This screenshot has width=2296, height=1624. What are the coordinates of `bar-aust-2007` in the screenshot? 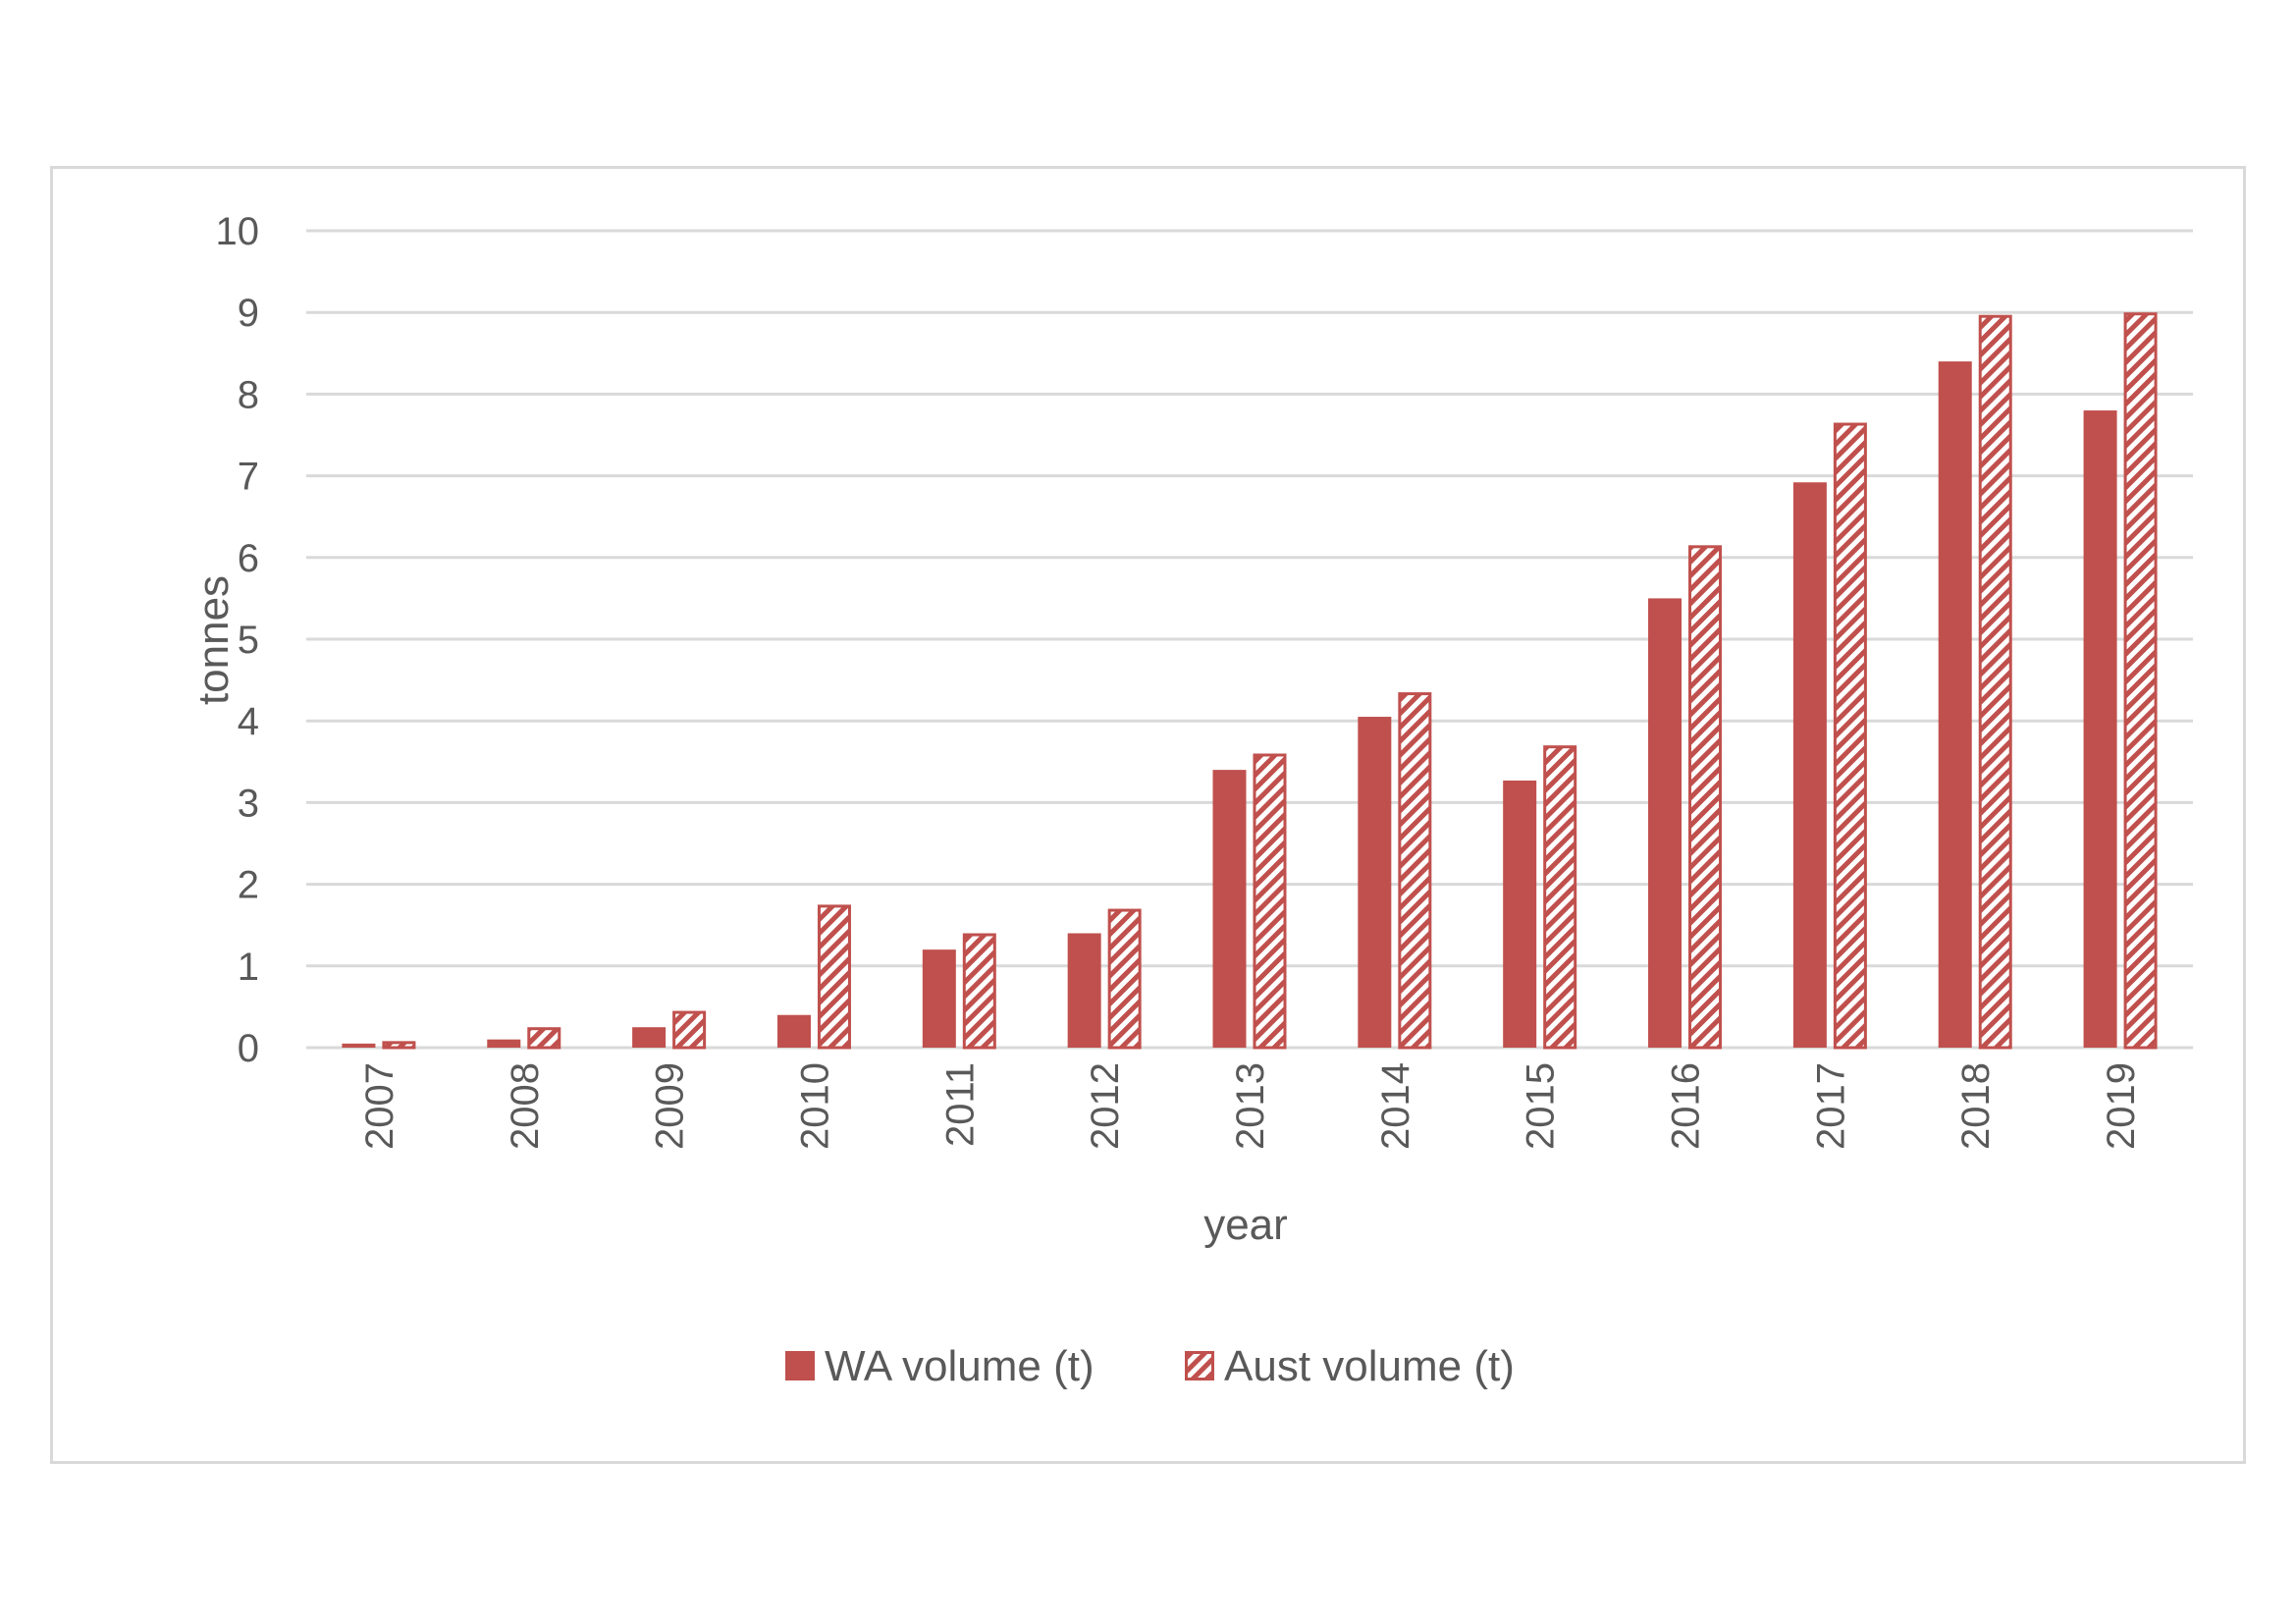 It's located at (399, 1045).